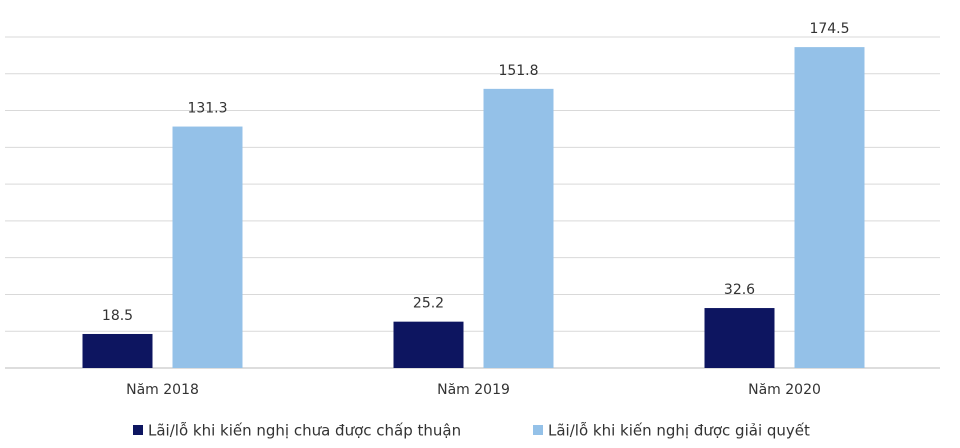  What do you see at coordinates (207, 109) in the screenshot?
I see `data-label: 131.3` at bounding box center [207, 109].